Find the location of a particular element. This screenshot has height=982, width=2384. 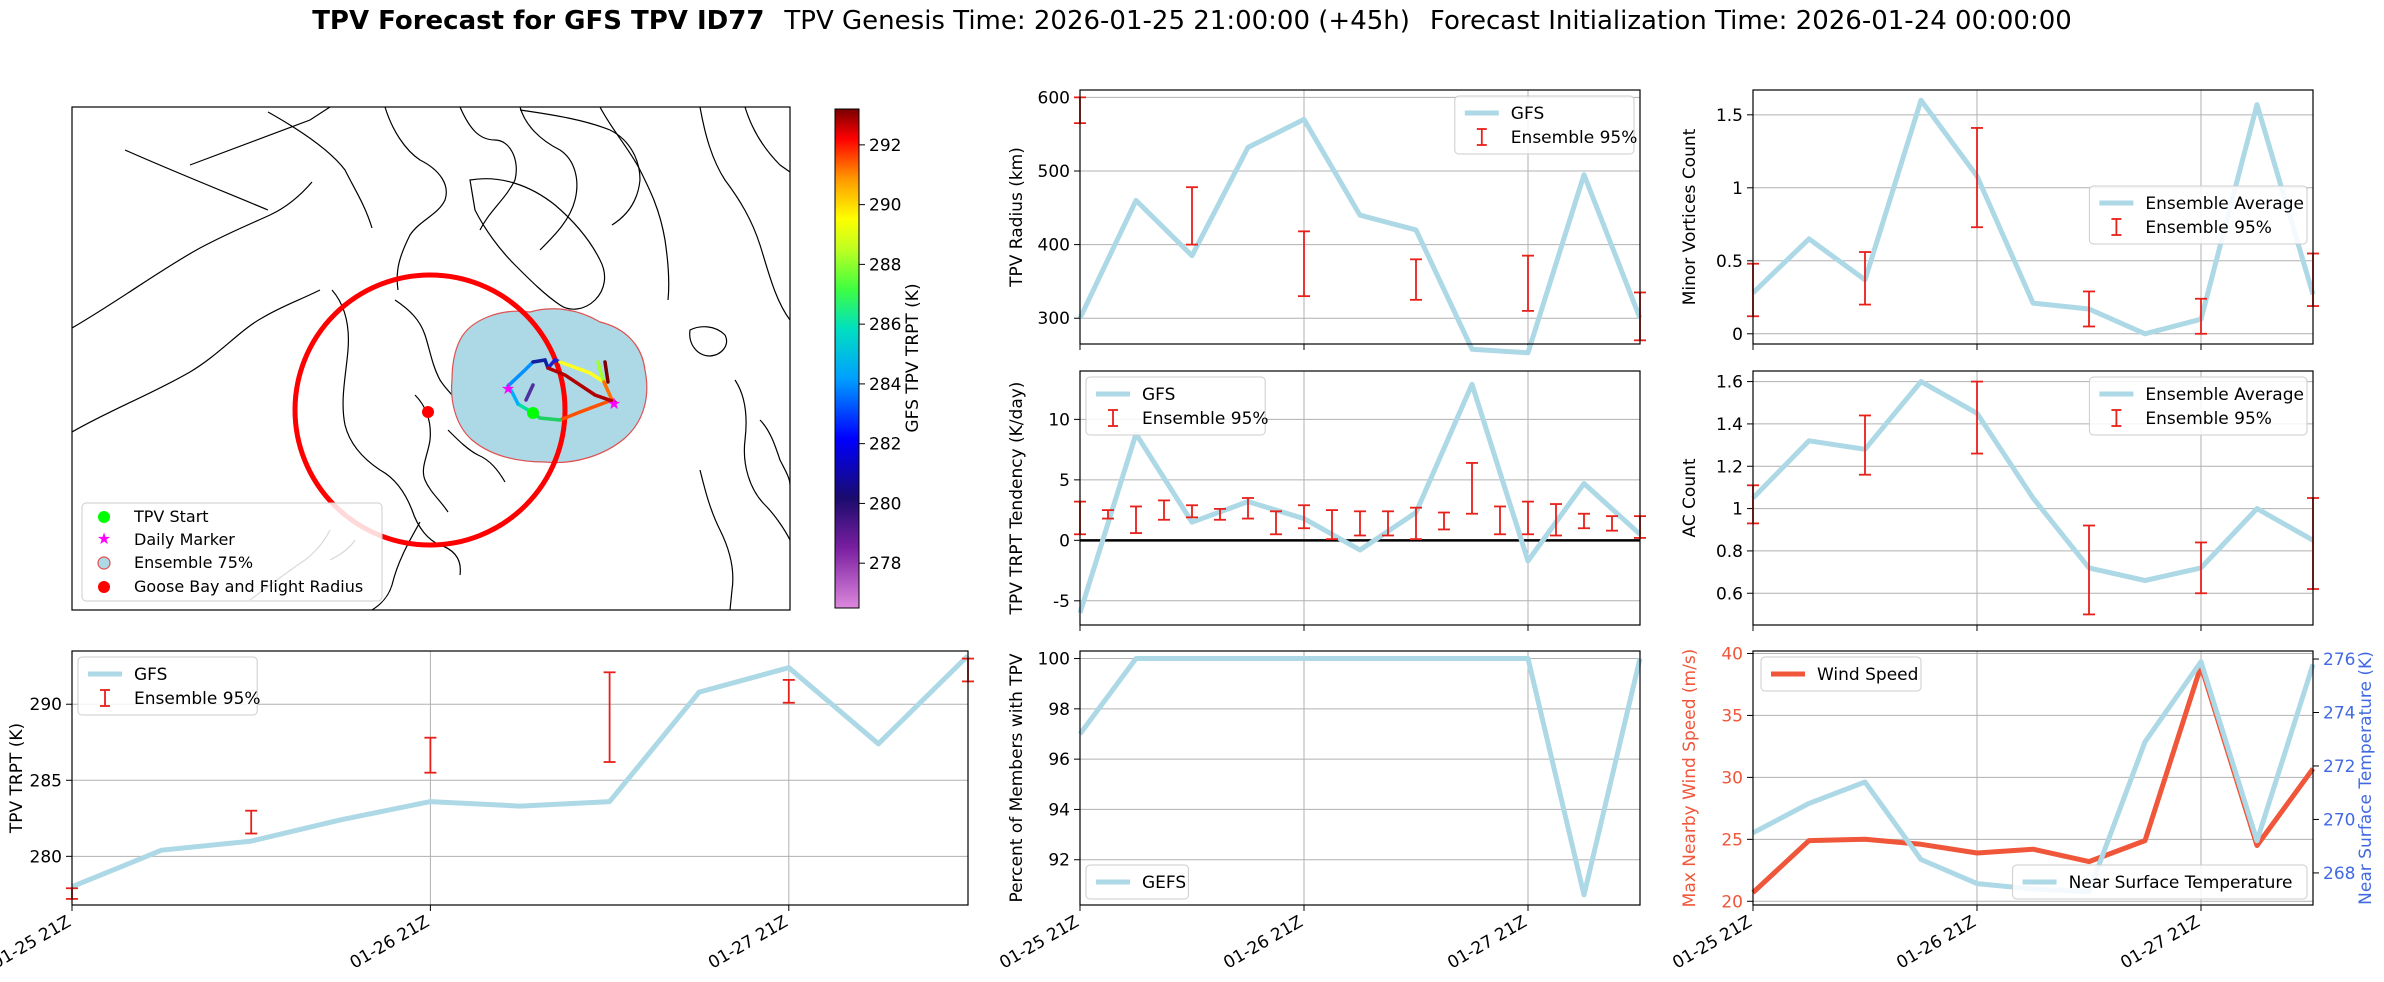

colorbar-tick-label: 278 is located at coordinates (885, 564).